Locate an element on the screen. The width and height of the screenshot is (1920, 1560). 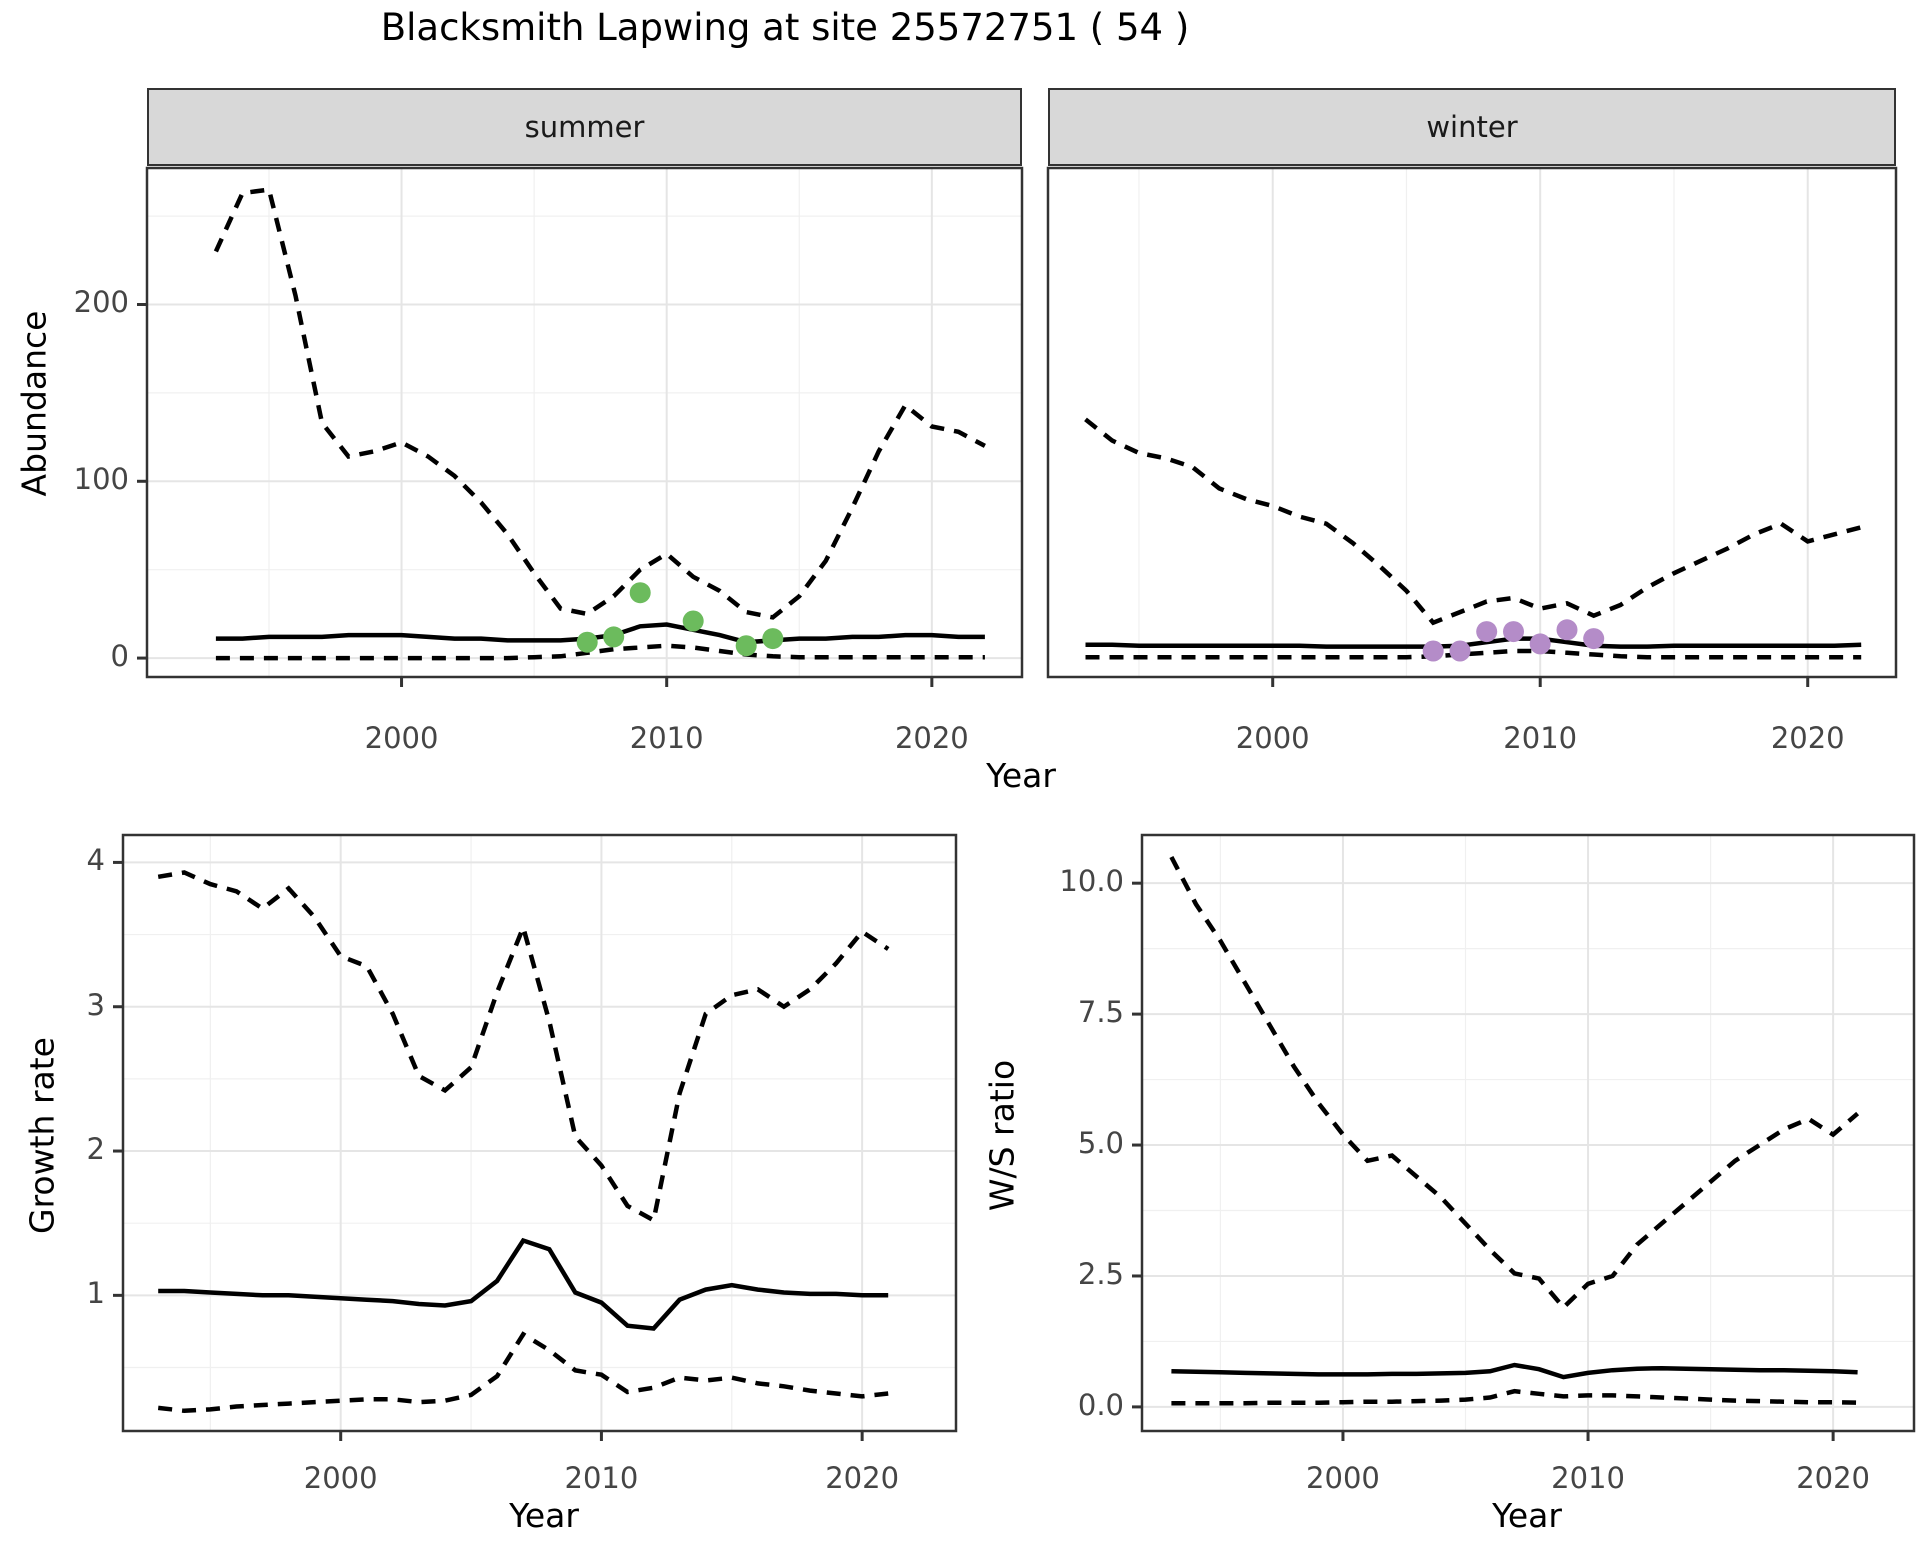
y-tick-label: 5.0 is located at coordinates (1100, 1143).